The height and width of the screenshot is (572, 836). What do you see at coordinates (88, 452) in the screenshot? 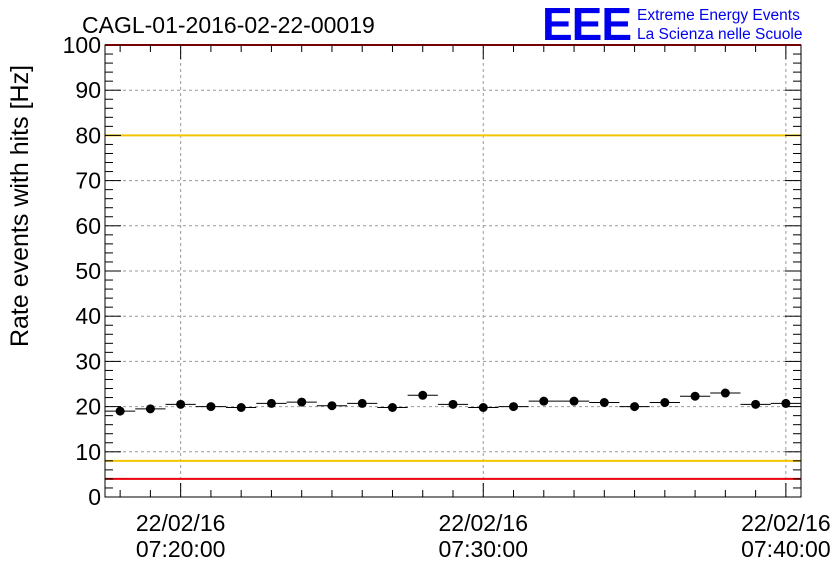
I see `y-tick-label: 10` at bounding box center [88, 452].